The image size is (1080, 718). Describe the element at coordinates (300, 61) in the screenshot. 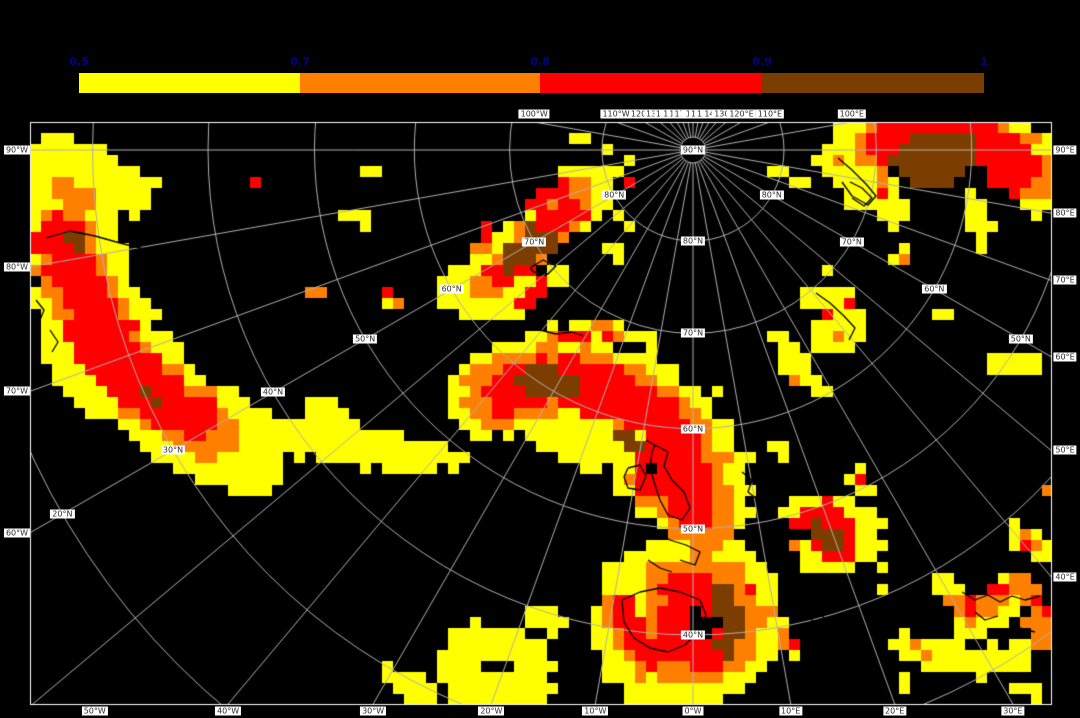

I see `colorbar-tick-2: 0.7` at that location.